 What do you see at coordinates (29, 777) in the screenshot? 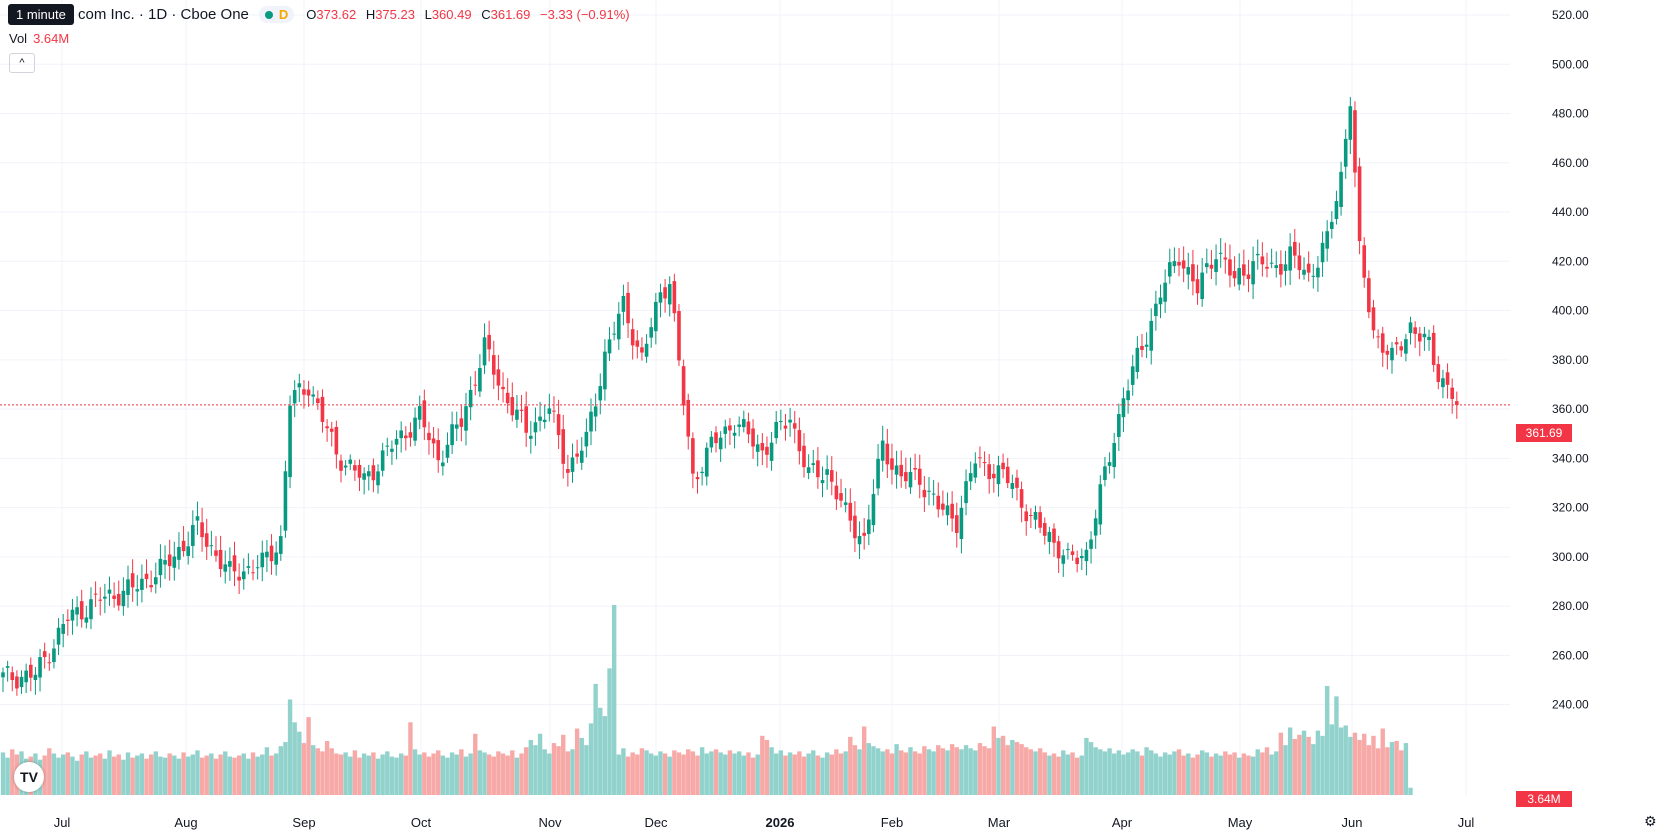
I see `tradingview-logo: TV` at bounding box center [29, 777].